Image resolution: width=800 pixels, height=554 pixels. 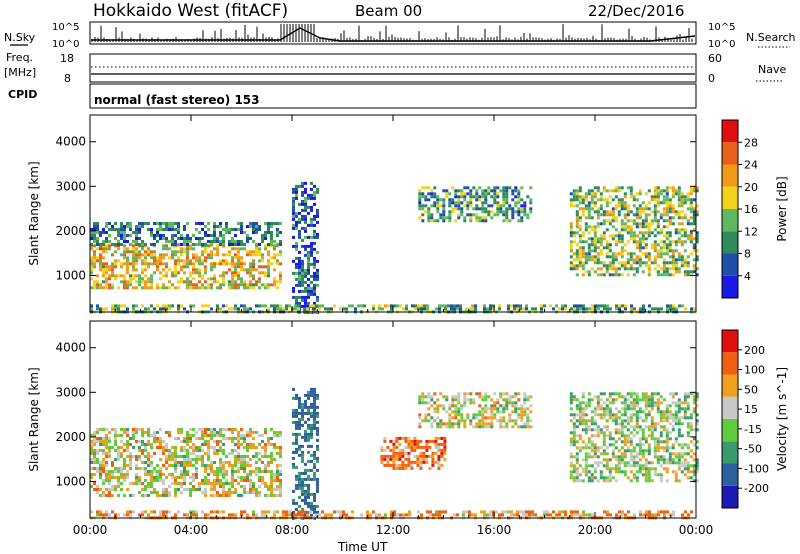 What do you see at coordinates (751, 142) in the screenshot?
I see `colorbar-tick-label: 28` at bounding box center [751, 142].